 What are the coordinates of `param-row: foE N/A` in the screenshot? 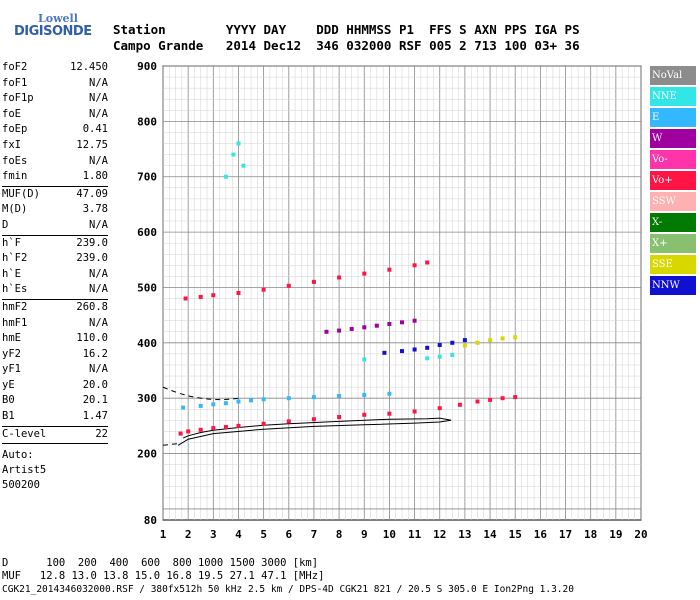 It's located at (55, 115).